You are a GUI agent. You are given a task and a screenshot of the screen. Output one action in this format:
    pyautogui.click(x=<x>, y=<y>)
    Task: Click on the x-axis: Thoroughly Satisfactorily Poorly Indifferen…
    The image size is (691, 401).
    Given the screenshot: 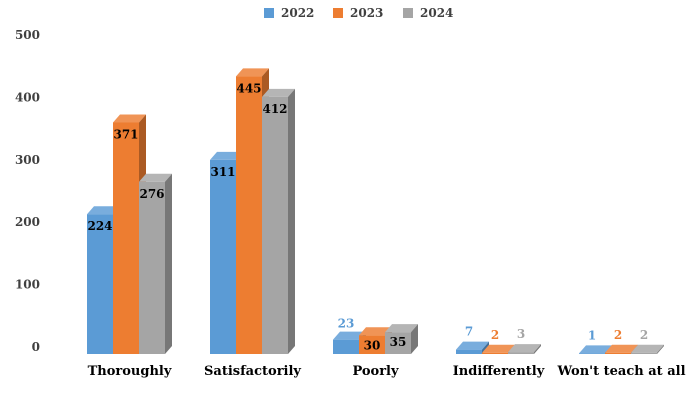 What is the action you would take?
    pyautogui.click(x=387, y=371)
    